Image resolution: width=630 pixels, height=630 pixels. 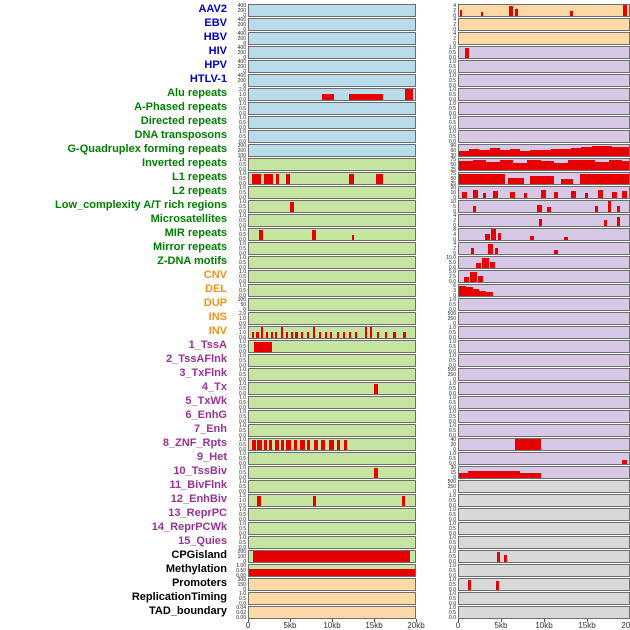 I want to click on y-axis-ticks: 10.0 5.0 0.0, so click(x=450, y=263).